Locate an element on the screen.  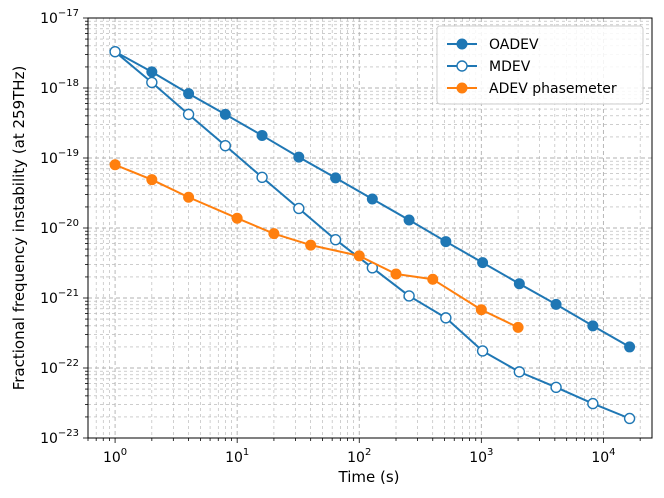
legend-entry-mdev: MDEV is located at coordinates (489, 67).